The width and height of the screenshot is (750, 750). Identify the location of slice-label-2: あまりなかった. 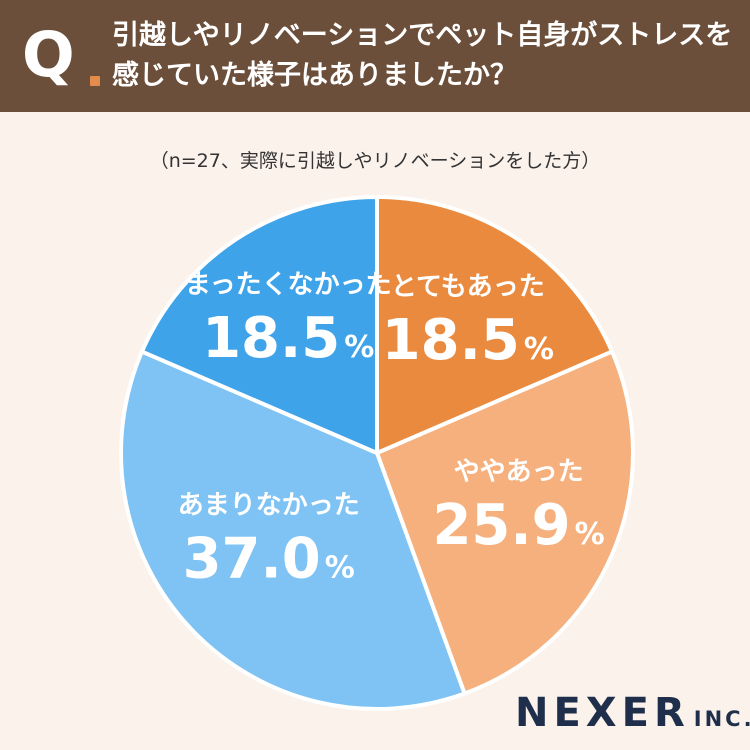
(269, 505).